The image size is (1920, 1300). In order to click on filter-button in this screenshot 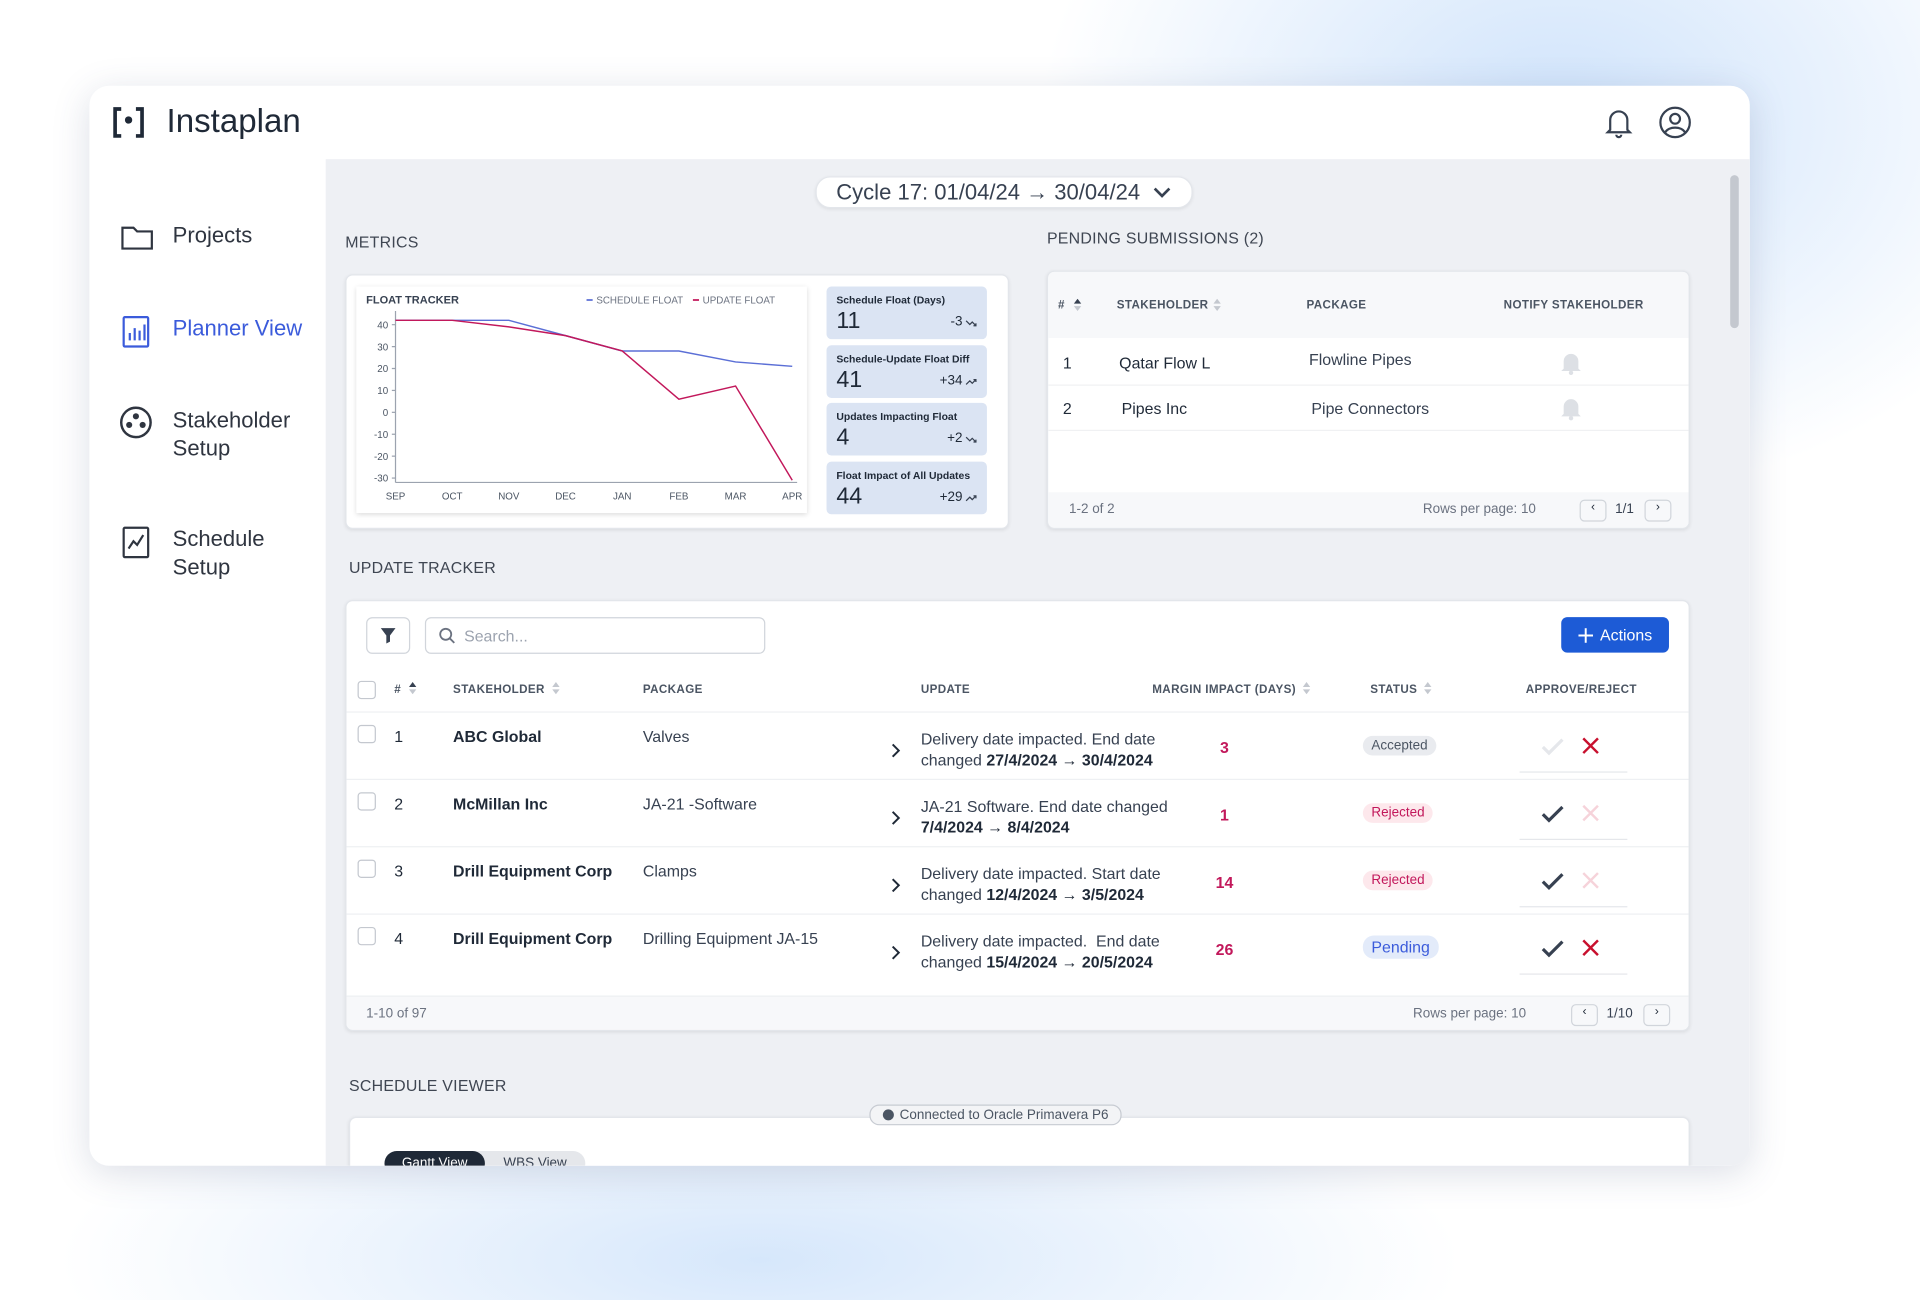, I will do `click(388, 635)`.